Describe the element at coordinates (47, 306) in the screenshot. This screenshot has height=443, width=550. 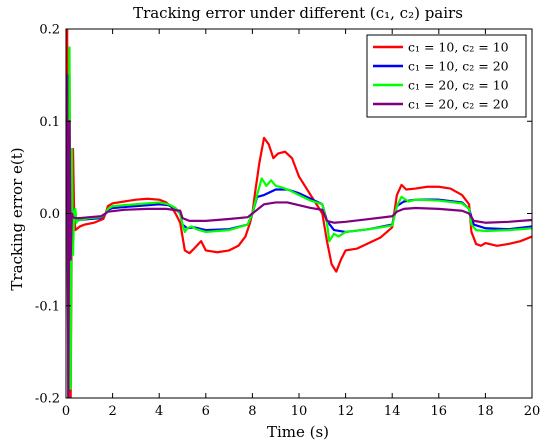
I see `y-tick-label: -0.1` at that location.